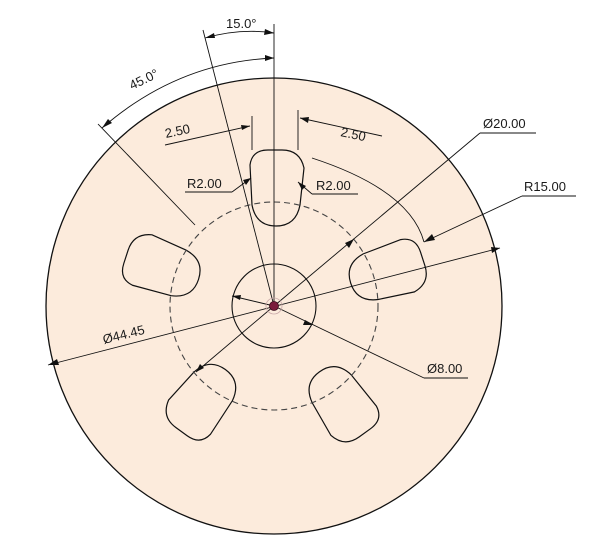 This screenshot has height=556, width=589. Describe the element at coordinates (504, 123) in the screenshot. I see `bolt-circle-diameter-label: Ø20.00` at that location.